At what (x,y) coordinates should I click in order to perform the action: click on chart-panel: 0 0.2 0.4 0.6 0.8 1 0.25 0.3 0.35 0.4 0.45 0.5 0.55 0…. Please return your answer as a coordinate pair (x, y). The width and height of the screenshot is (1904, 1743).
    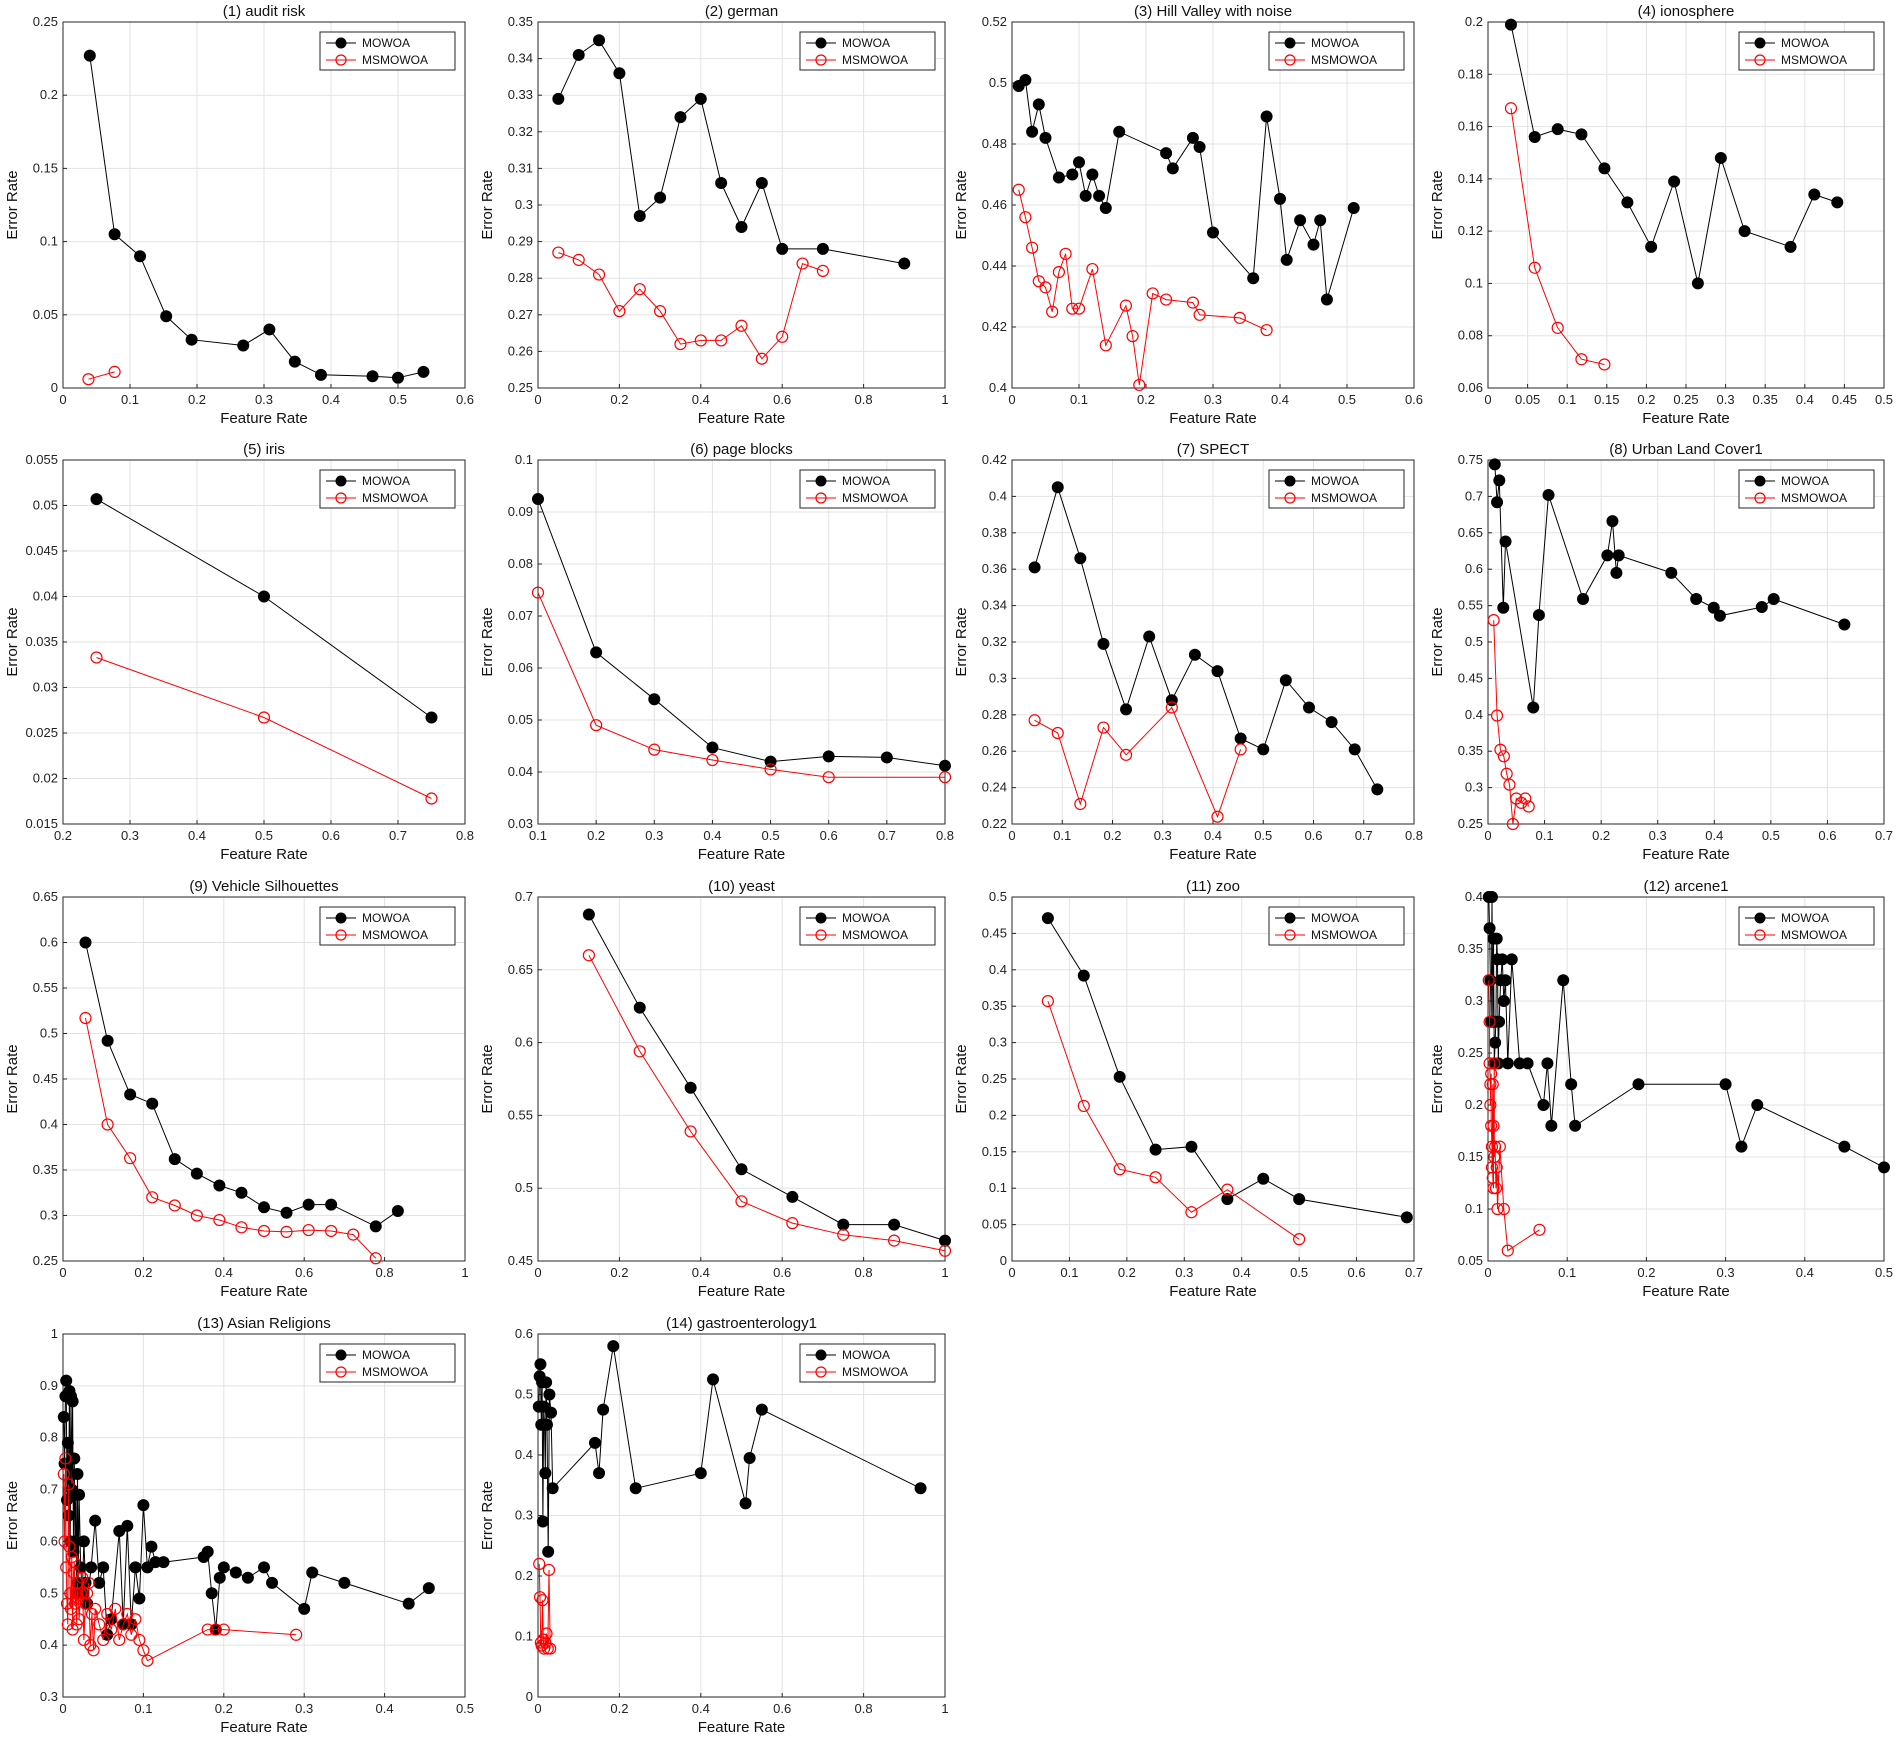
    Looking at the image, I should click on (236, 1089).